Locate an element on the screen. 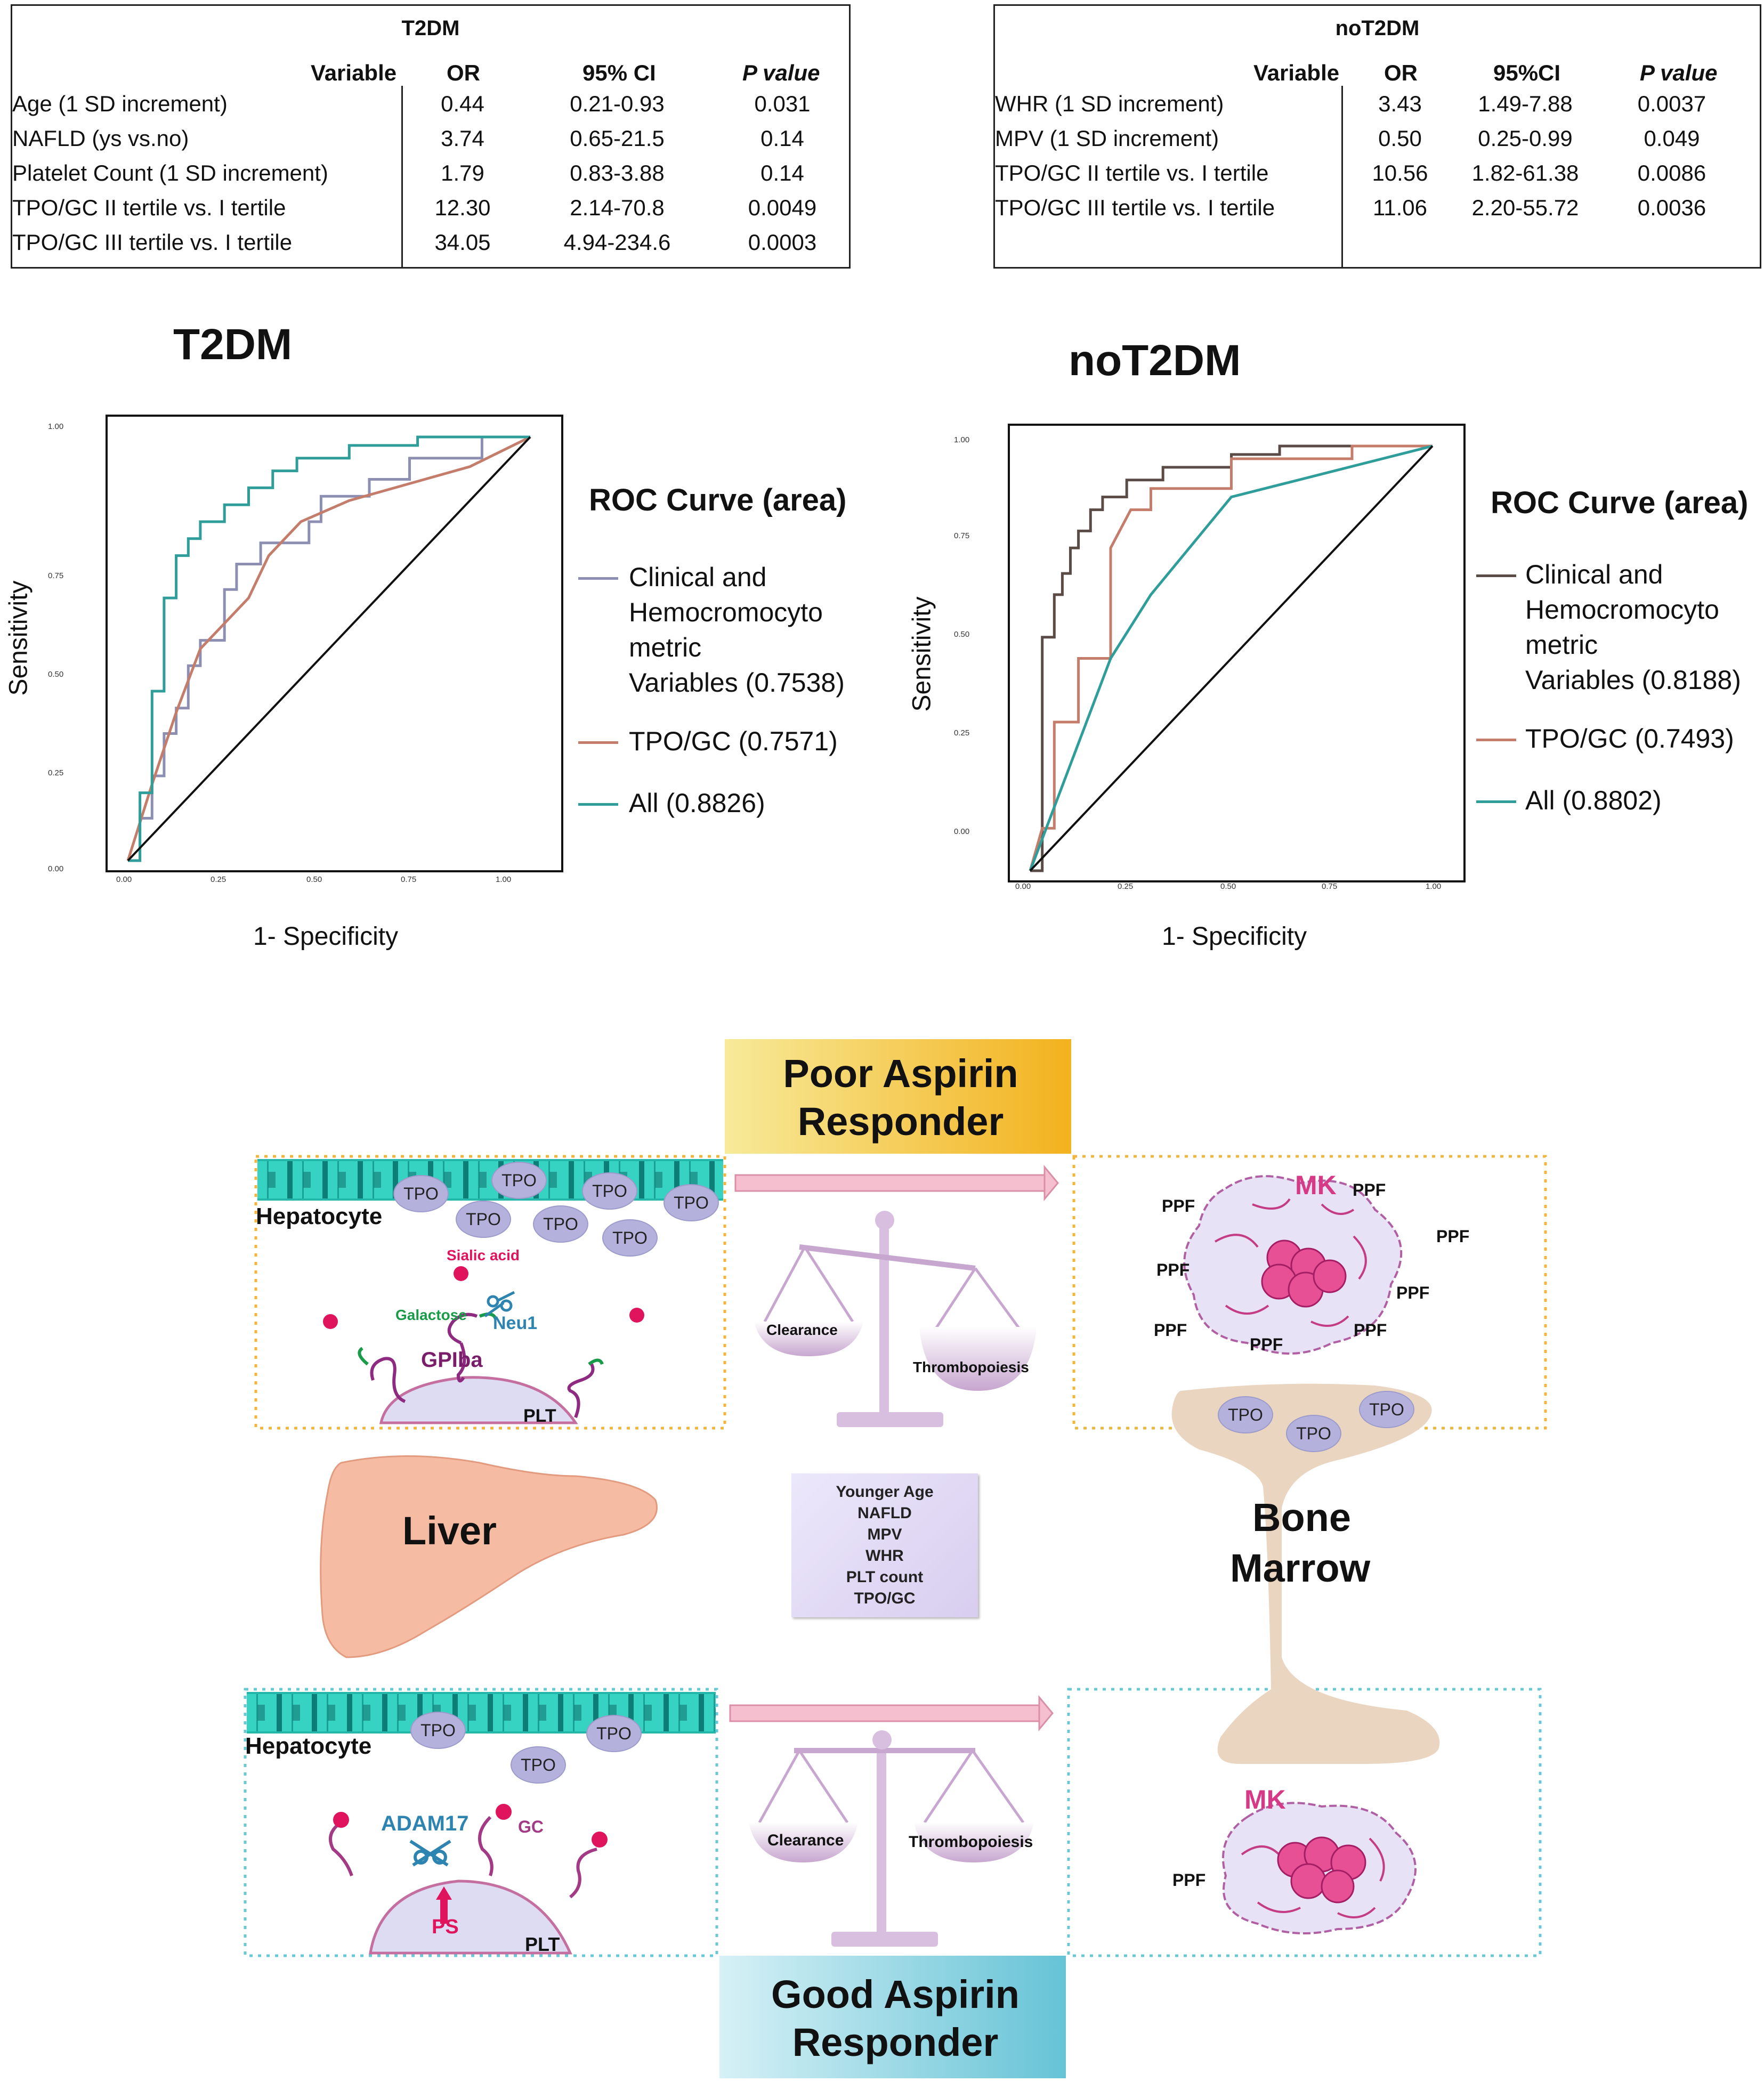 The height and width of the screenshot is (2082, 1764). plot-frame is located at coordinates (1237, 653).